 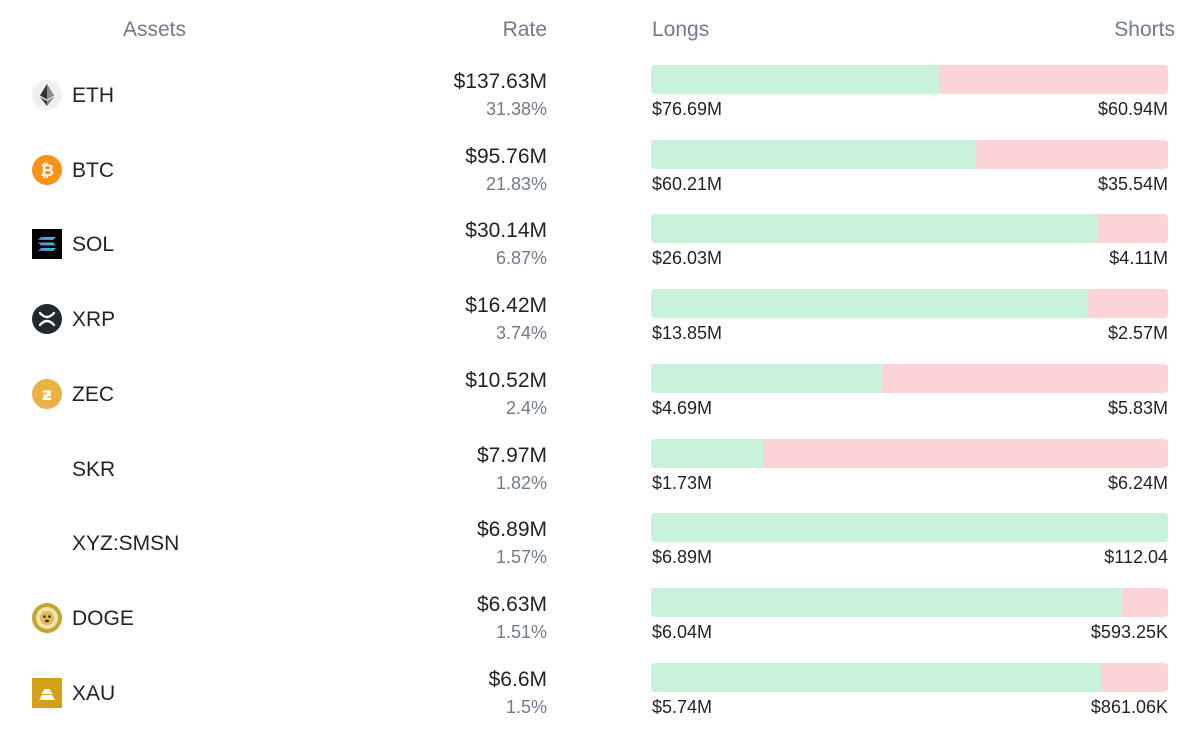 What do you see at coordinates (511, 530) in the screenshot?
I see `rate-value: $6.89M` at bounding box center [511, 530].